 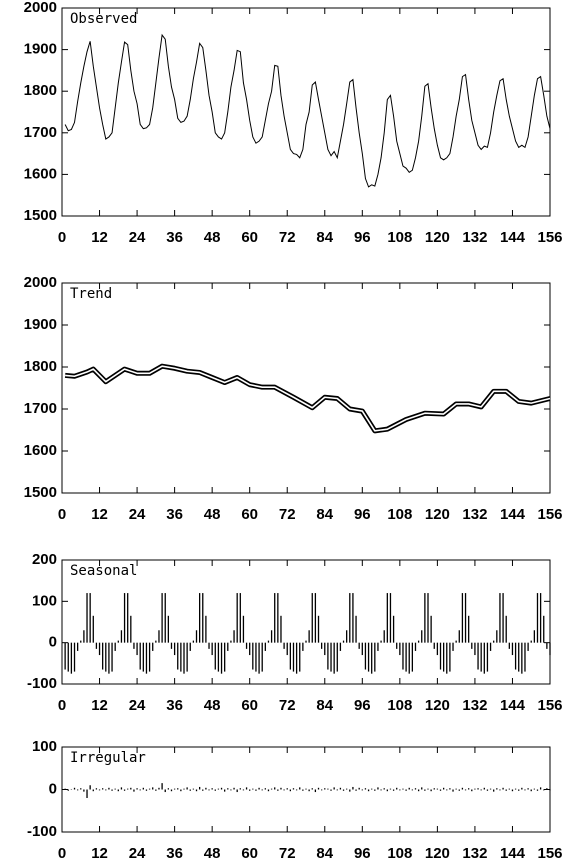 What do you see at coordinates (91, 294) in the screenshot?
I see `panel-title: Trend` at bounding box center [91, 294].